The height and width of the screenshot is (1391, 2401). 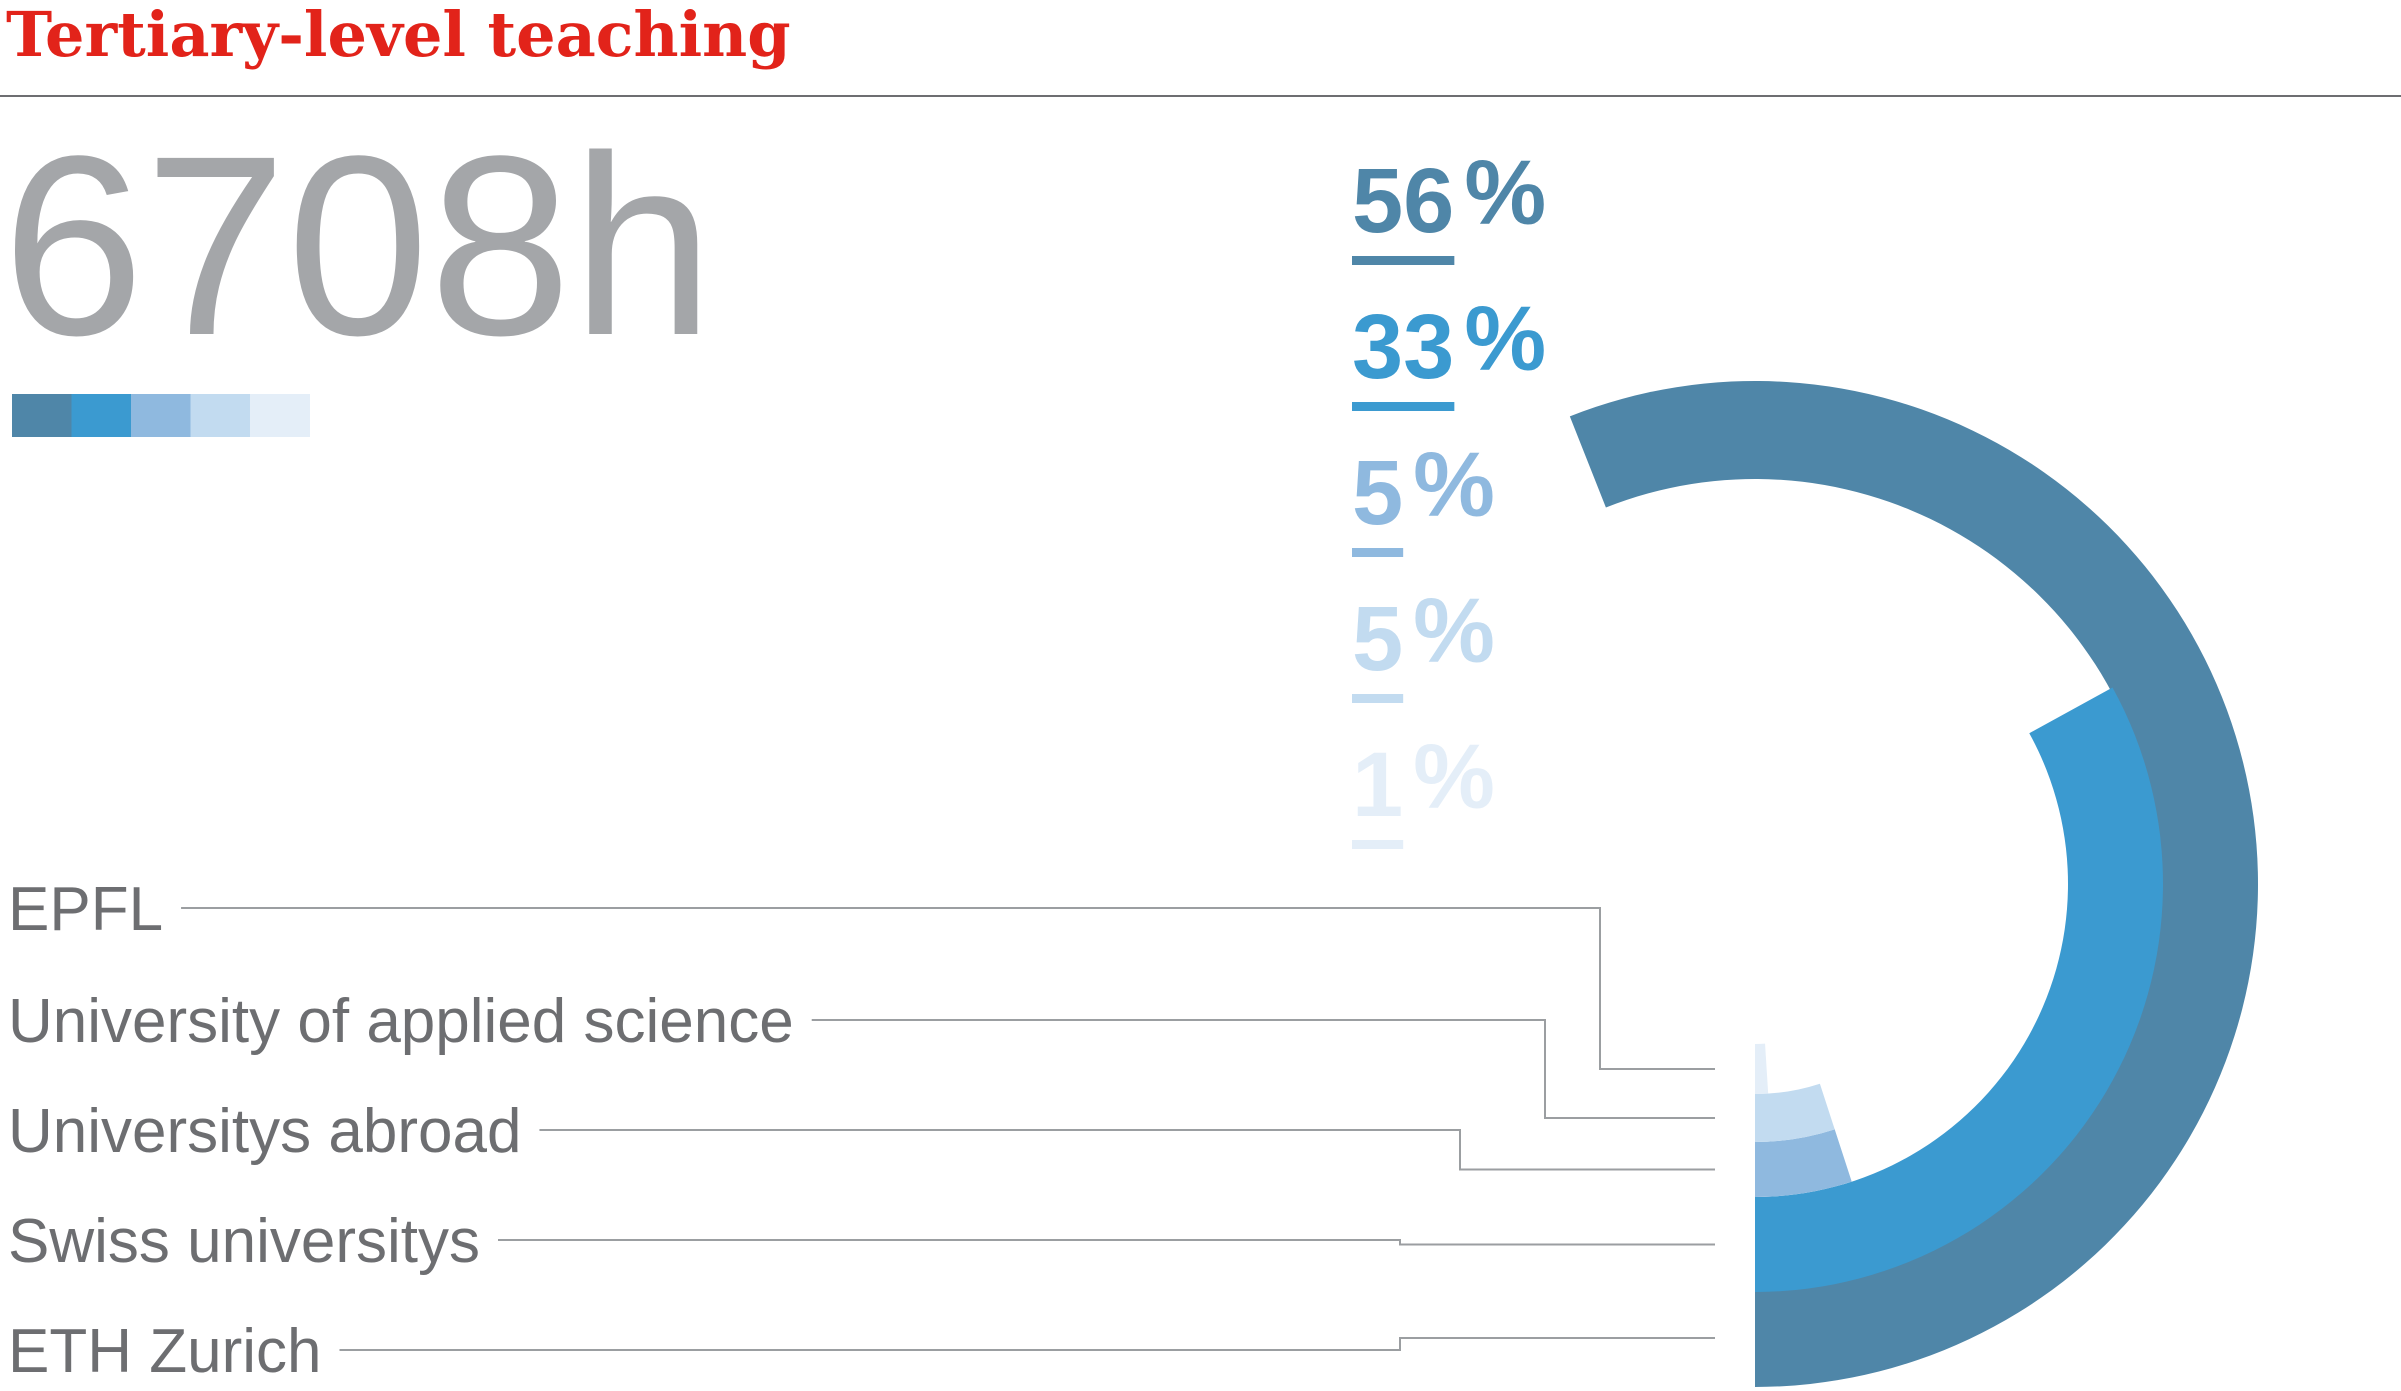 I want to click on category-label-eth-zurich: ETH Zurich, so click(x=164, y=1351).